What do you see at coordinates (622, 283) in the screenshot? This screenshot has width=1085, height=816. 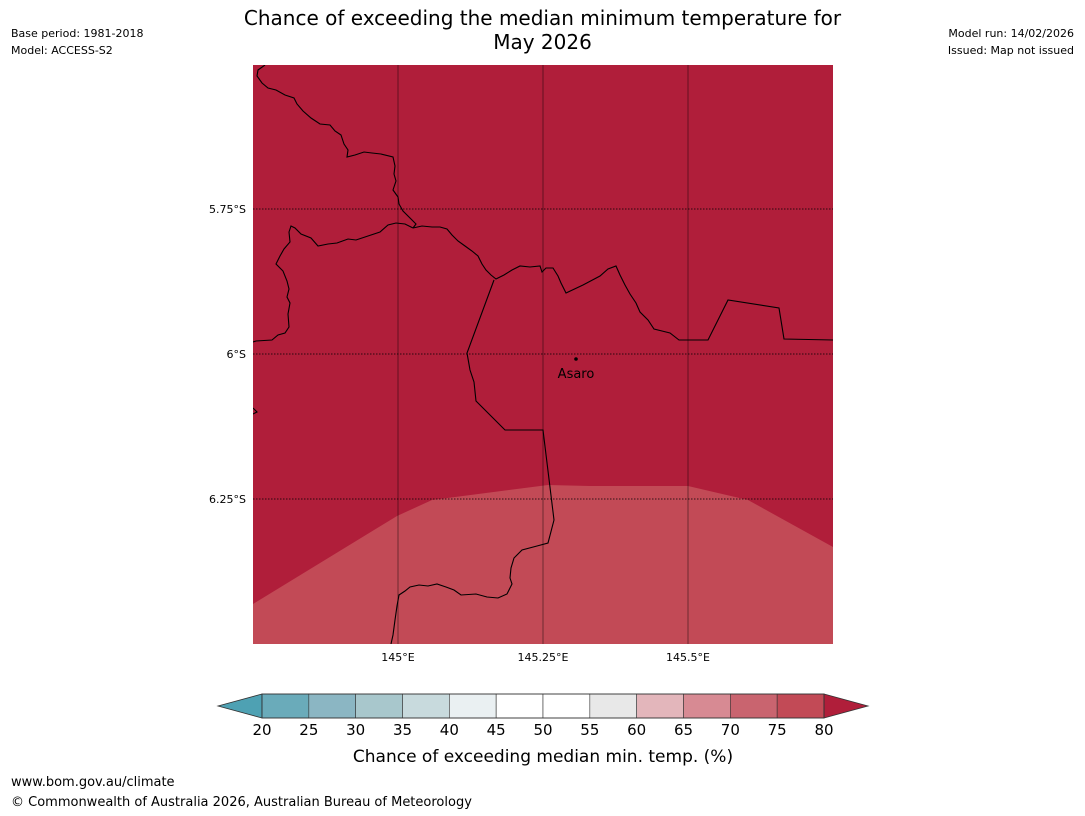 I see `boundary-east` at bounding box center [622, 283].